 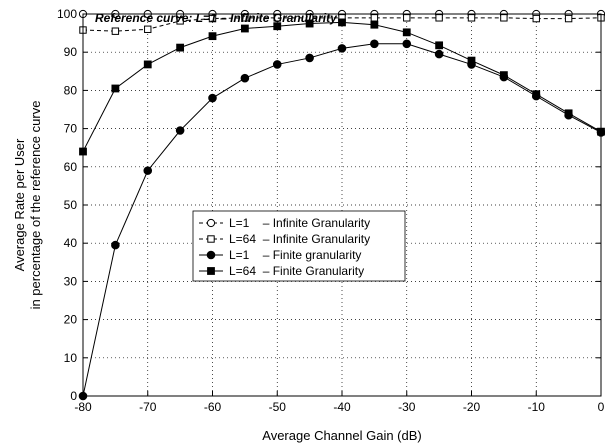 I want to click on x-tick-label: 0, so click(x=601, y=407).